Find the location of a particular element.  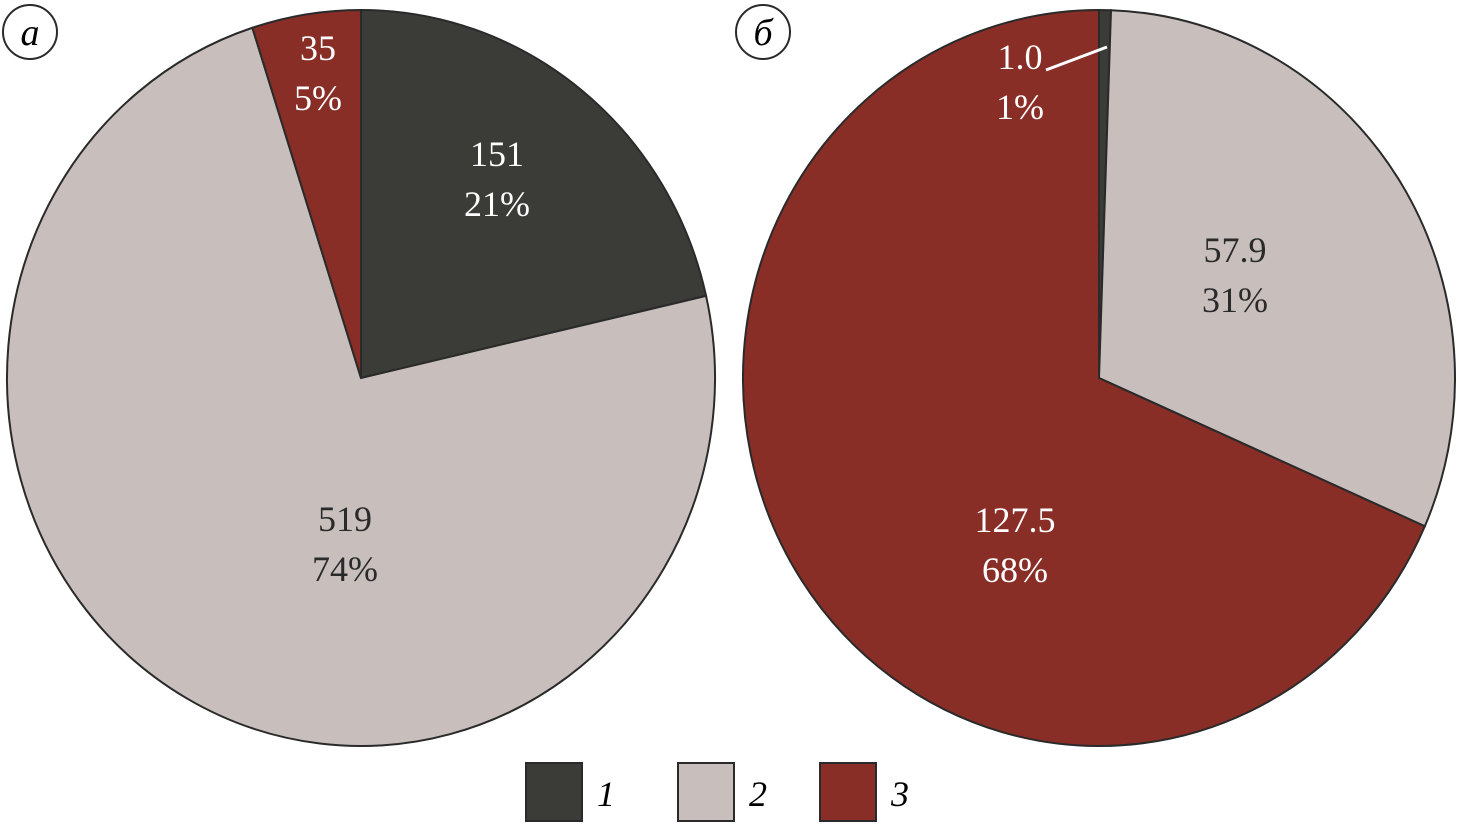

pie-b-leader-line is located at coordinates (1076, 58).